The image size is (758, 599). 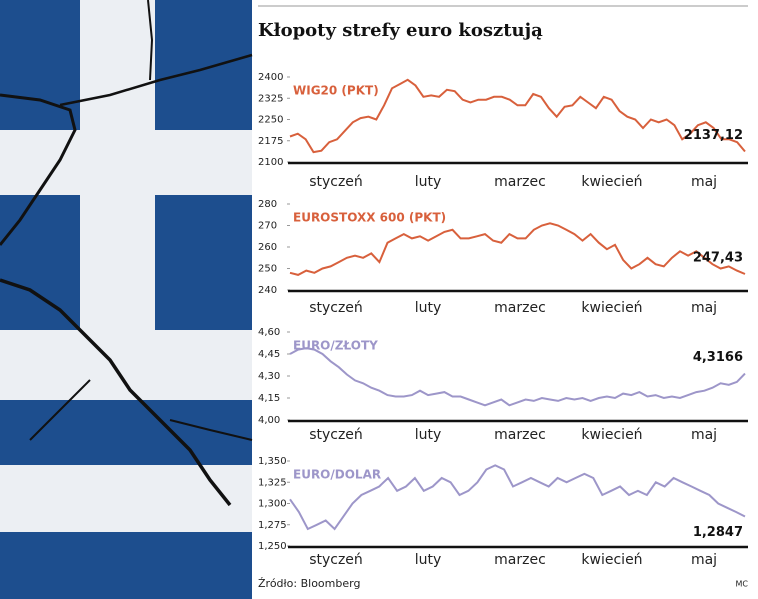 What do you see at coordinates (267, 290) in the screenshot?
I see `y-tick-label: 240` at bounding box center [267, 290].